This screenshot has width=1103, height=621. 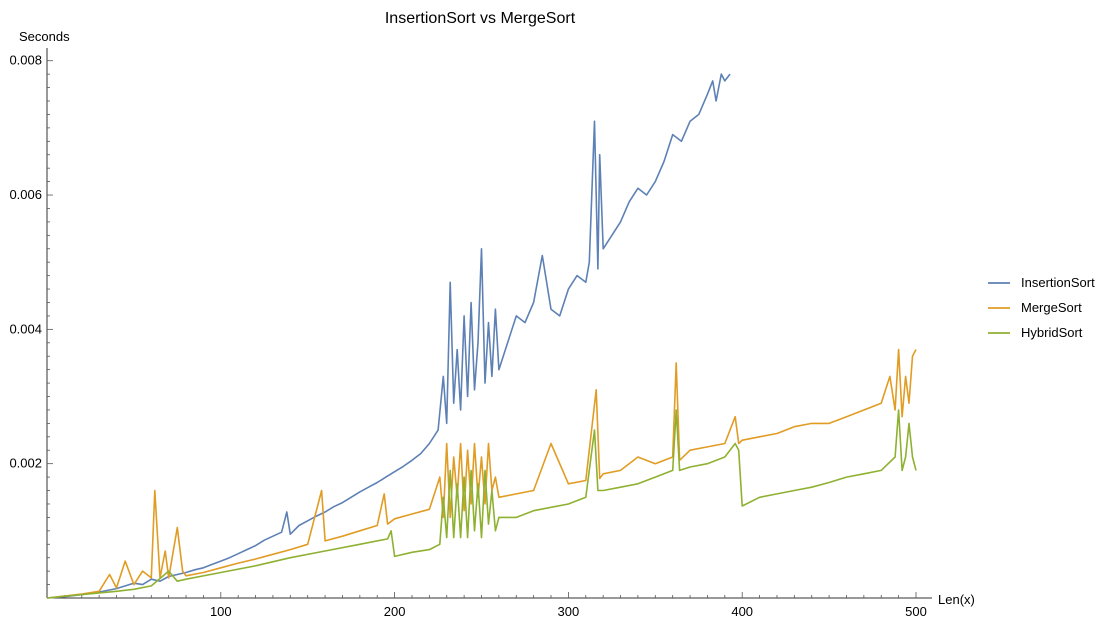 What do you see at coordinates (569, 611) in the screenshot?
I see `x-tick-label: 300` at bounding box center [569, 611].